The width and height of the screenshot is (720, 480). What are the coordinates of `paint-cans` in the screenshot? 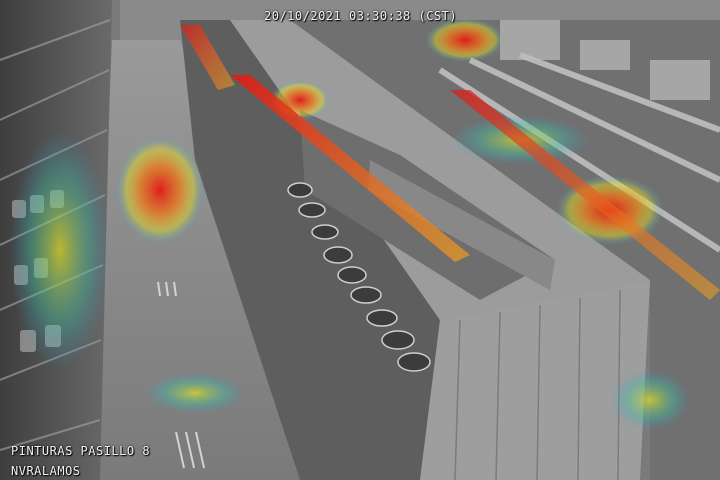 It's located at (359, 277).